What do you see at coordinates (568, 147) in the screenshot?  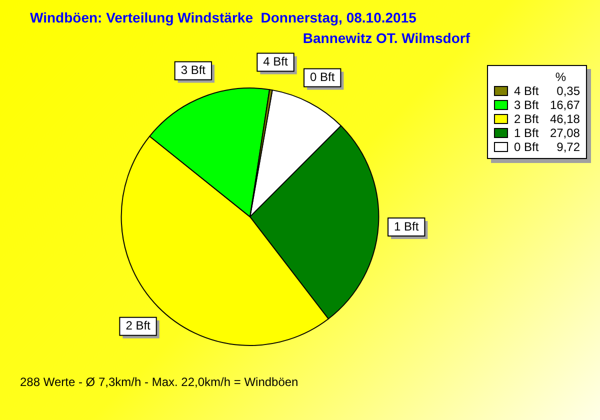 I see `data-label: 9,72` at bounding box center [568, 147].